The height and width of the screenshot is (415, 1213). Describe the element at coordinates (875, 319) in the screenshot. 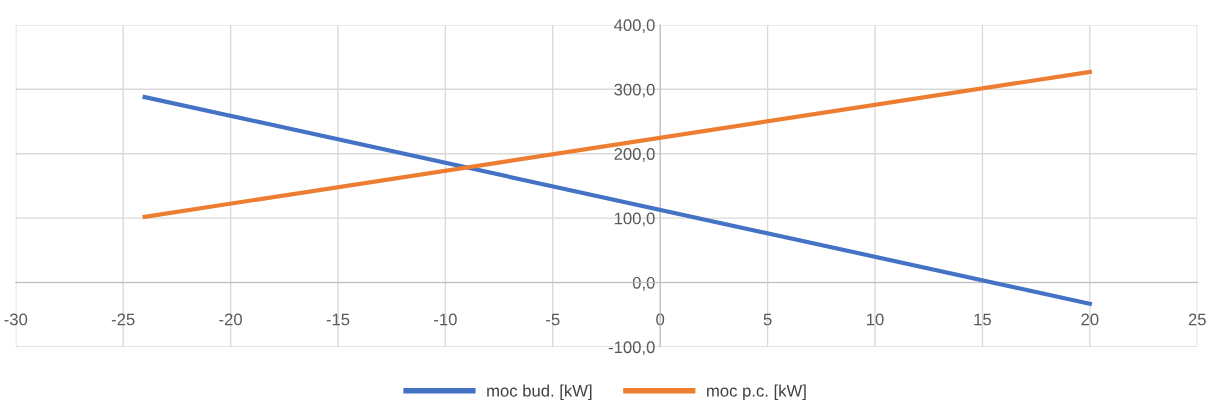

I see `x-tick-label: 10` at that location.